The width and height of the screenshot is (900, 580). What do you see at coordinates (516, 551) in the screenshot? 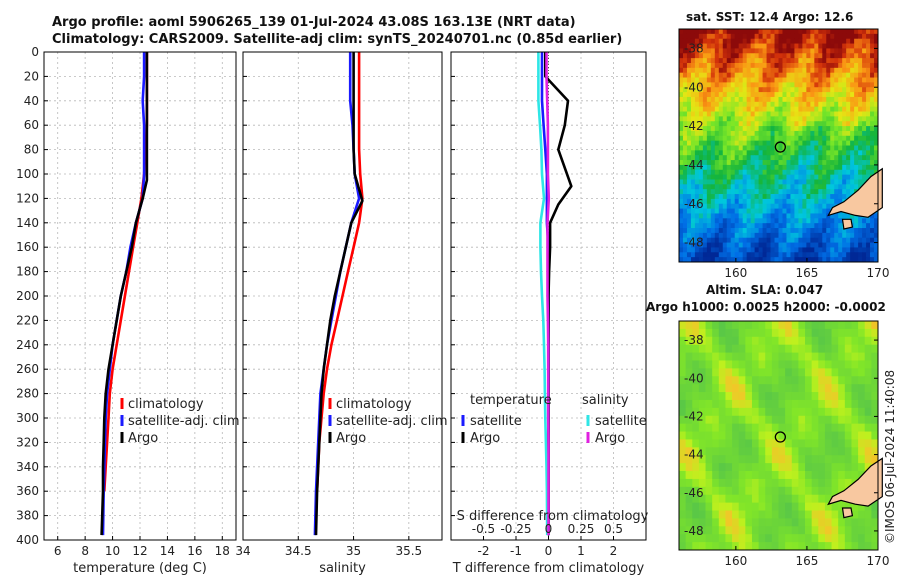
I see `differences-xtick-label: -1` at bounding box center [516, 551].